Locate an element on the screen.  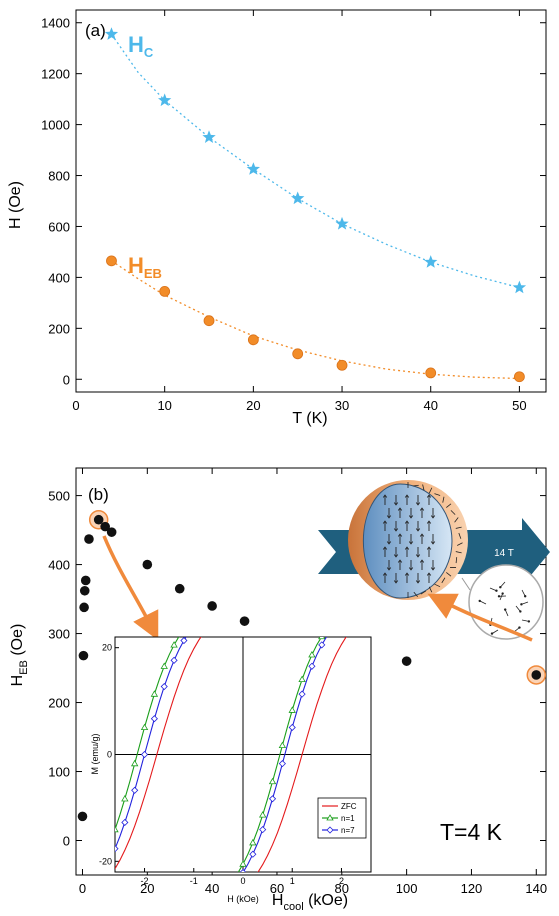
core-spins is located at coordinates (409, 539).